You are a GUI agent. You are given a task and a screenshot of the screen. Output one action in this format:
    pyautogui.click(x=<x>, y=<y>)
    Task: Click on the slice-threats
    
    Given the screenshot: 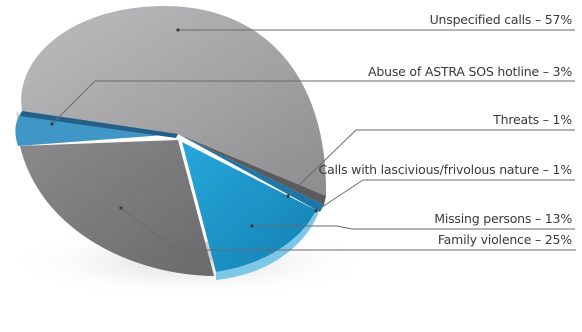 What is the action you would take?
    pyautogui.click(x=252, y=169)
    